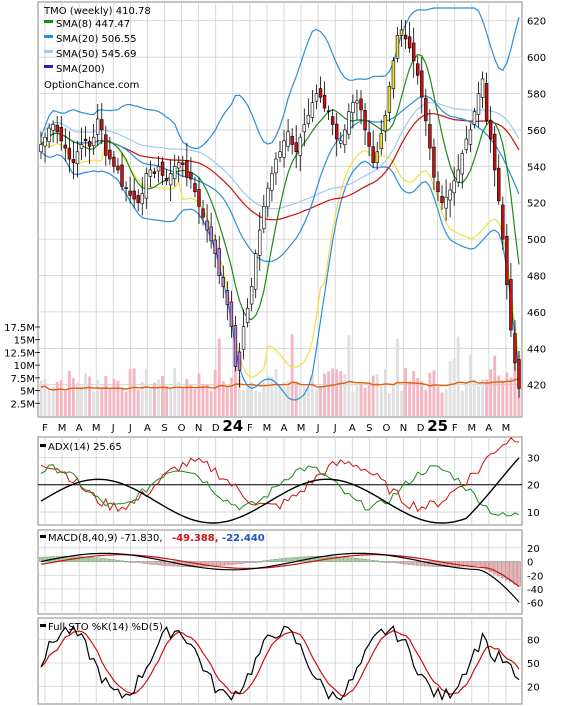 This screenshot has width=566, height=706. I want to click on watermark: OptionChance.com, so click(91, 85).